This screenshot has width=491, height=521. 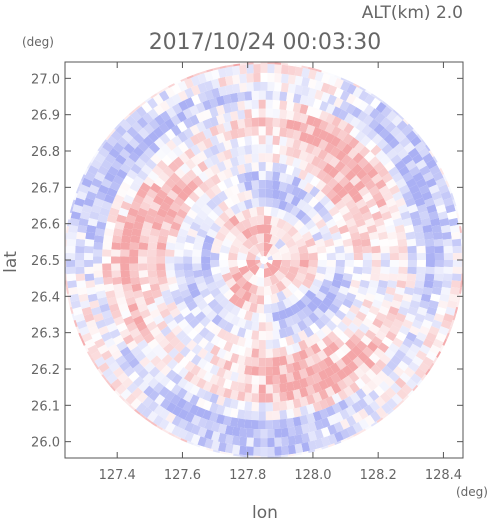 What do you see at coordinates (117, 475) in the screenshot?
I see `x-tick-label: 127.4` at bounding box center [117, 475].